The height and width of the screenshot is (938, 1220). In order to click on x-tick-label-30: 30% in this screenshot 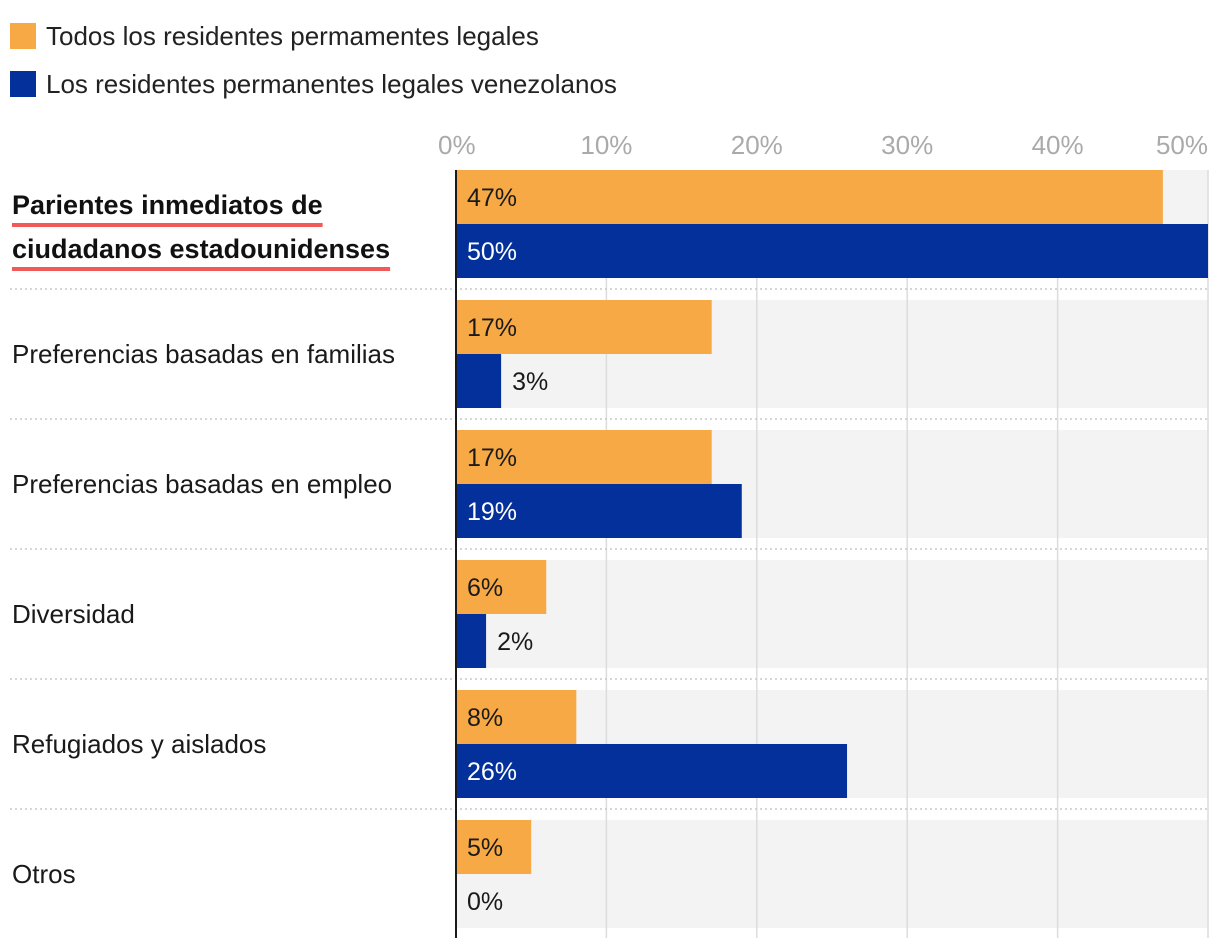, I will do `click(907, 145)`.